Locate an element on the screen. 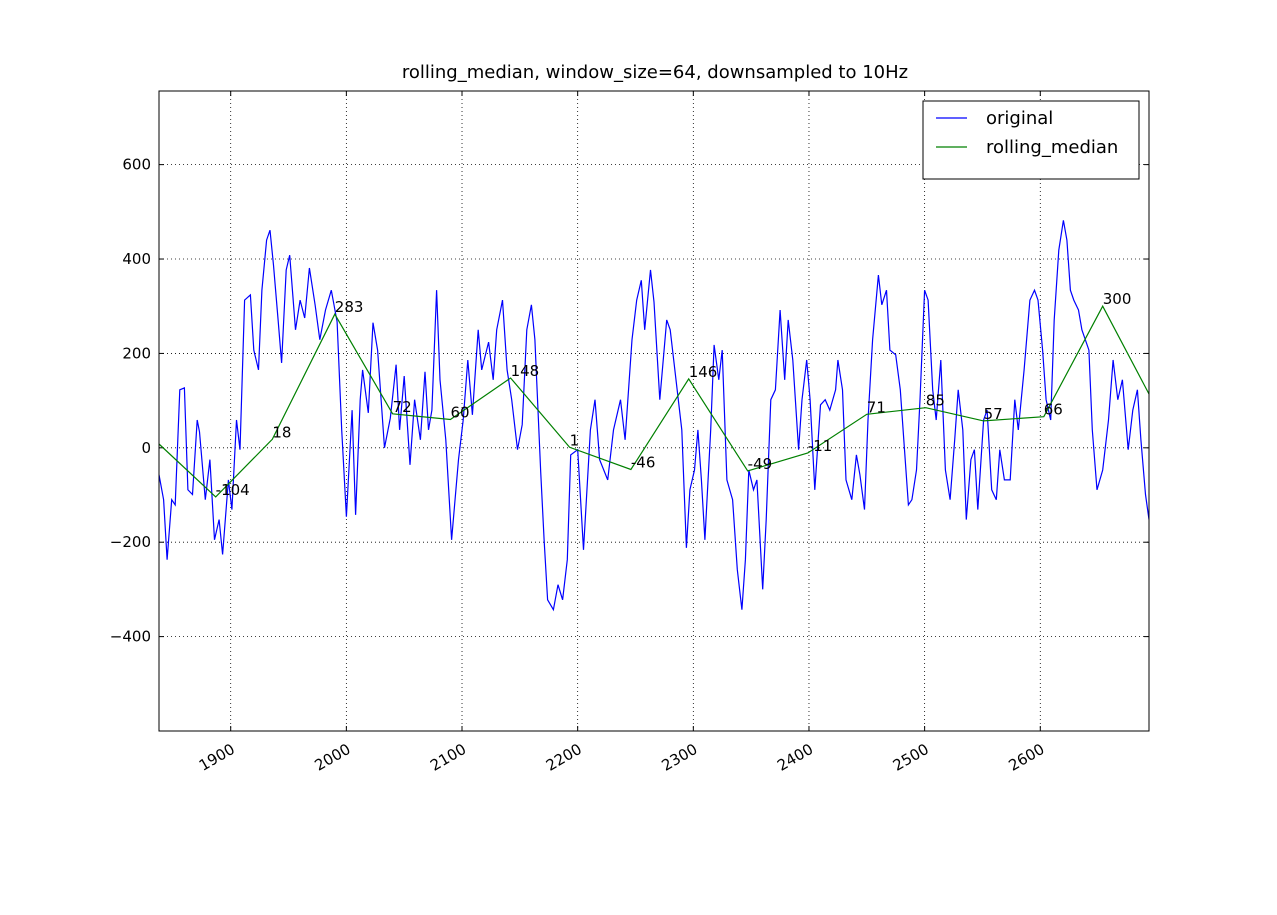 Image resolution: width=1277 pixels, height=915 pixels. data-label: -46 is located at coordinates (643, 463).